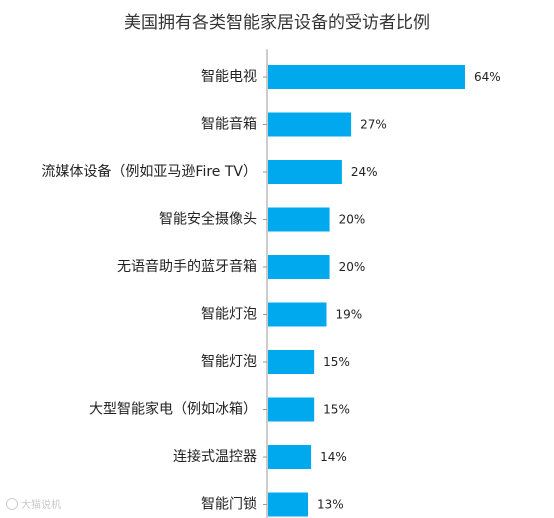 This screenshot has height=518, width=554. What do you see at coordinates (215, 456) in the screenshot?
I see `category-label: 连接式温控器` at bounding box center [215, 456].